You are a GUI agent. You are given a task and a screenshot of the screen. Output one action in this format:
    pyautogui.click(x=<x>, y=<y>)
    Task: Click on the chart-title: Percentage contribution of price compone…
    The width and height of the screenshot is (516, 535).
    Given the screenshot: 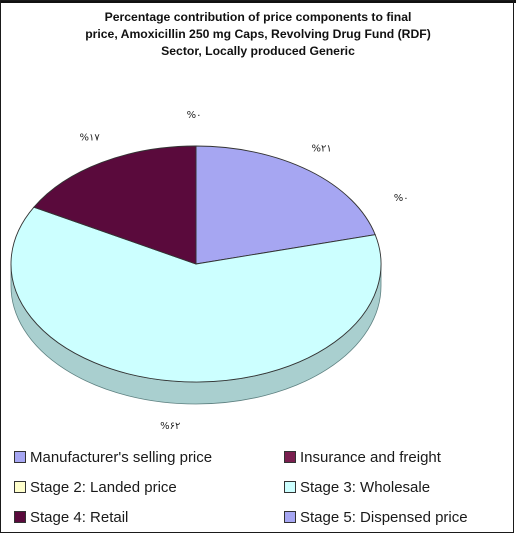 What is the action you would take?
    pyautogui.click(x=258, y=34)
    